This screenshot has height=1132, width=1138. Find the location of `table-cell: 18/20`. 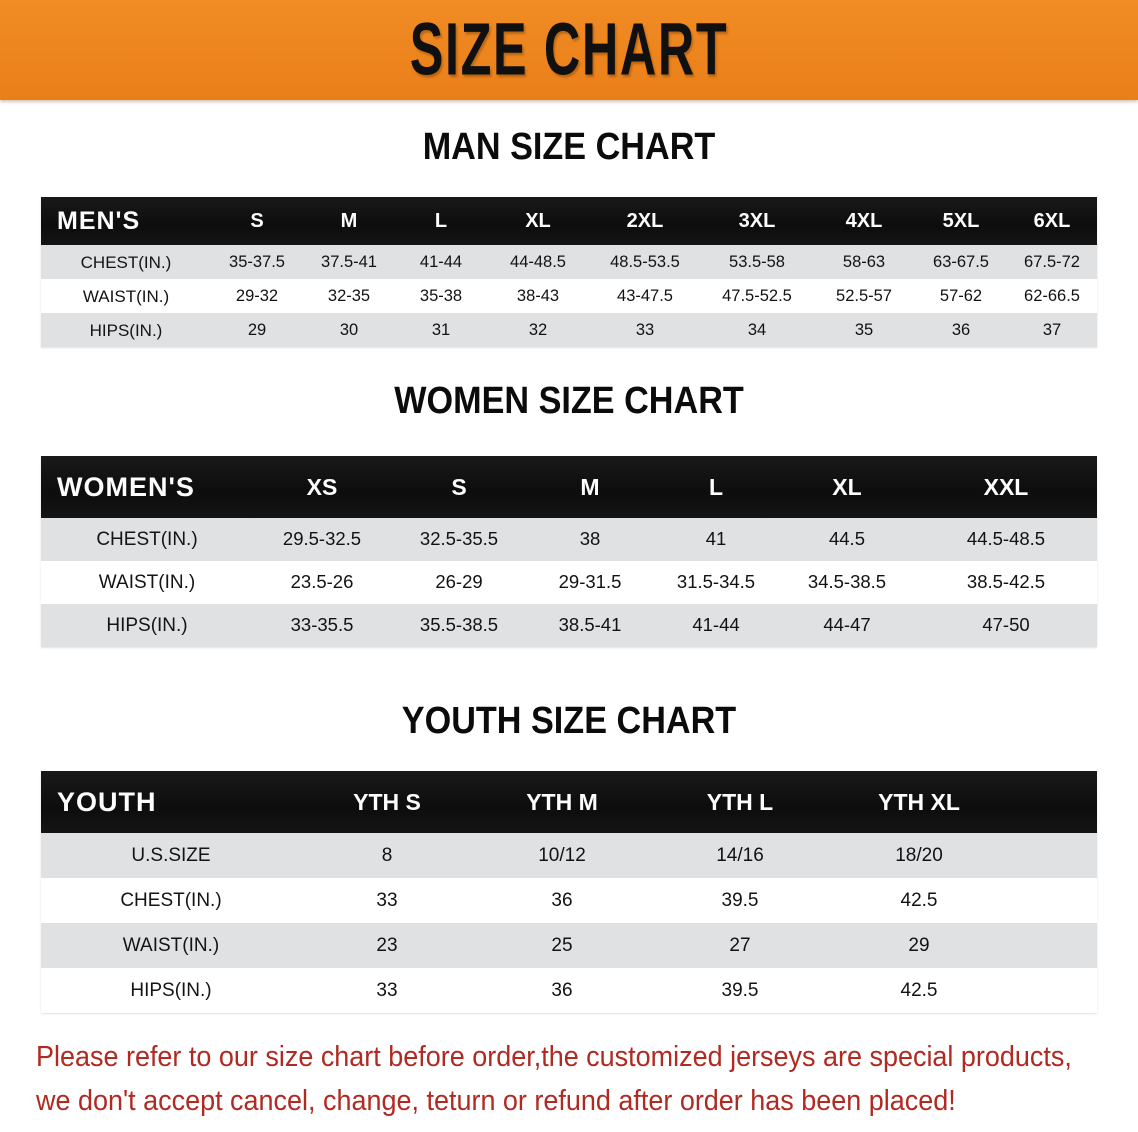

table-cell: 18/20 is located at coordinates (919, 855).